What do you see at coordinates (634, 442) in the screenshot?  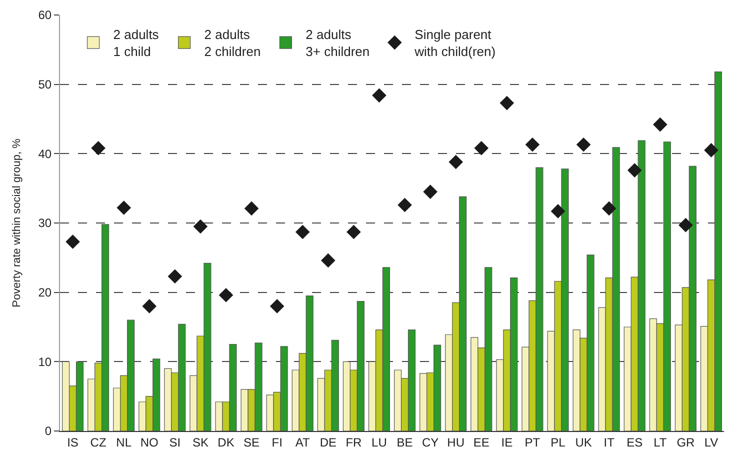 I see `x-tick-label: ES` at bounding box center [634, 442].